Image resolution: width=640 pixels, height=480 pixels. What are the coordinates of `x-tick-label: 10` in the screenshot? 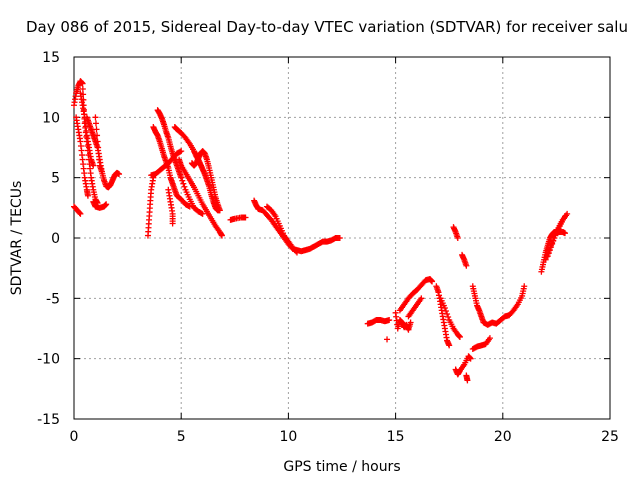 It's located at (288, 437).